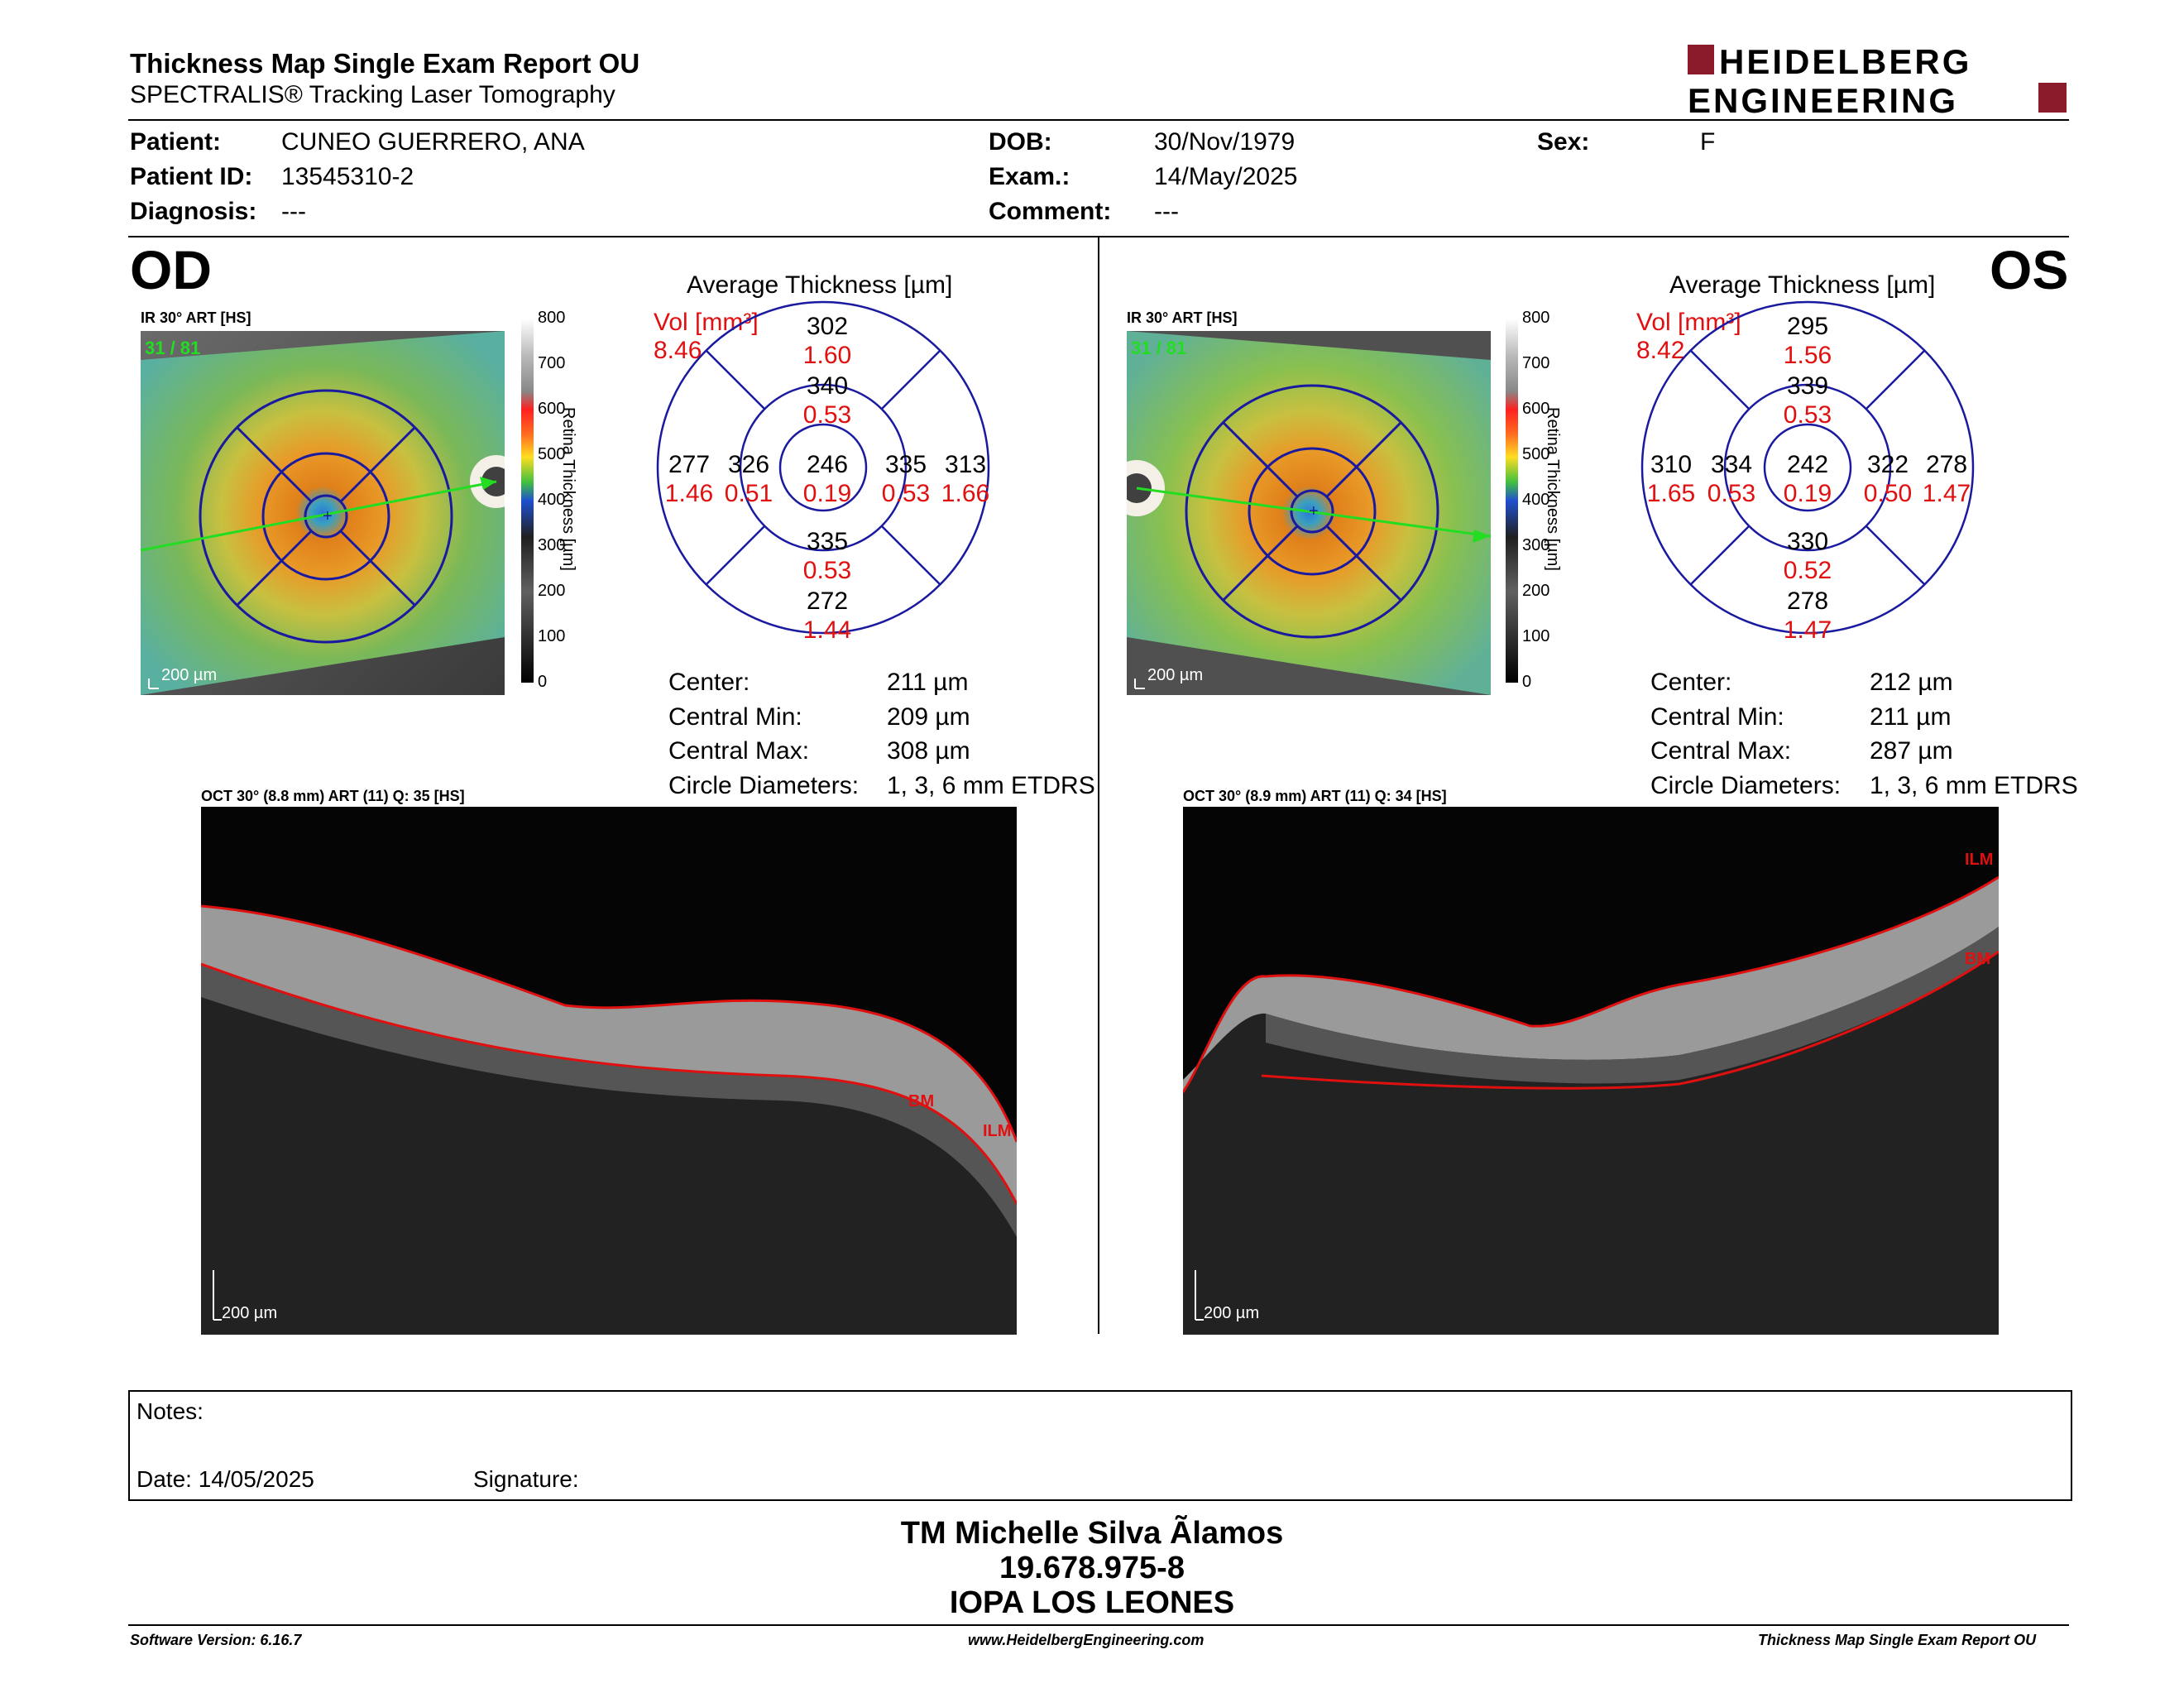 The width and height of the screenshot is (2184, 1688). I want to click on od-circle-label: Circle Diameters:, so click(764, 785).